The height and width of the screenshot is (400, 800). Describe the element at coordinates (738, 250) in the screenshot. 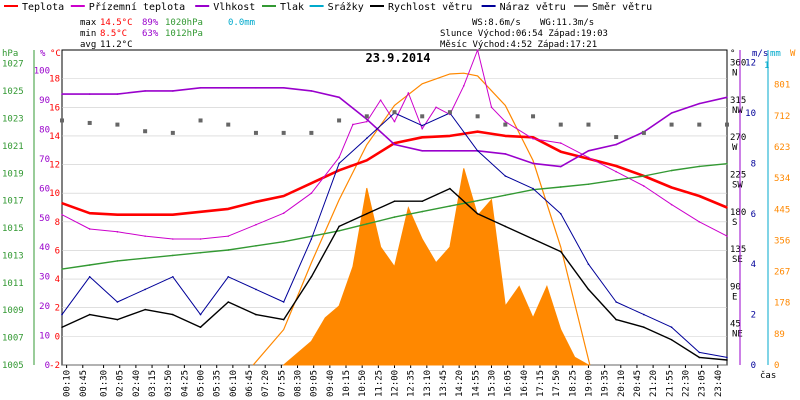

I see `dir-deg-tick: 135` at that location.